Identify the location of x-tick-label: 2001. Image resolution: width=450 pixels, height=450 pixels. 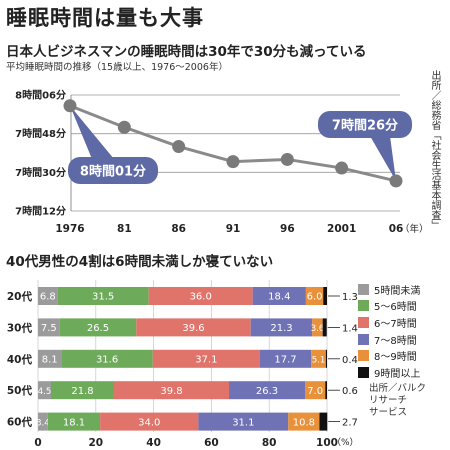
(341, 229).